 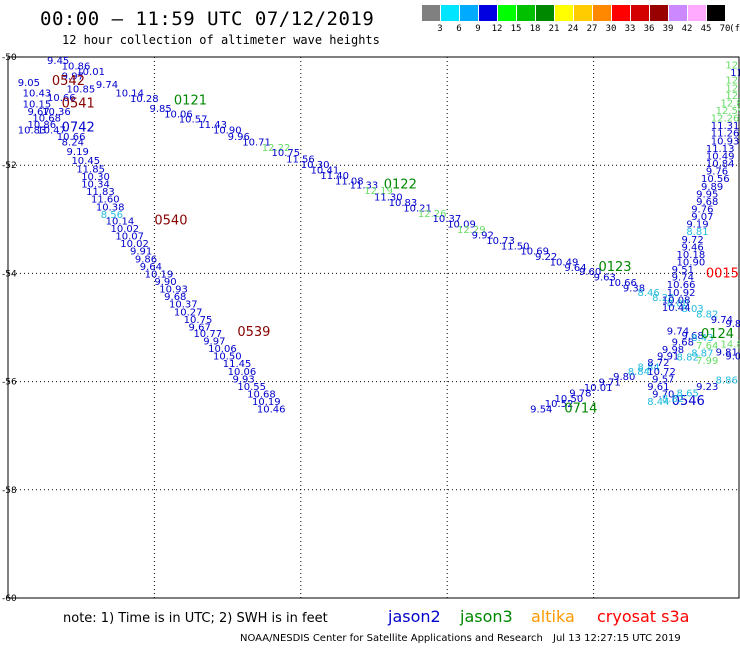 I want to click on wave-height-label: 10.44, so click(x=676, y=308).